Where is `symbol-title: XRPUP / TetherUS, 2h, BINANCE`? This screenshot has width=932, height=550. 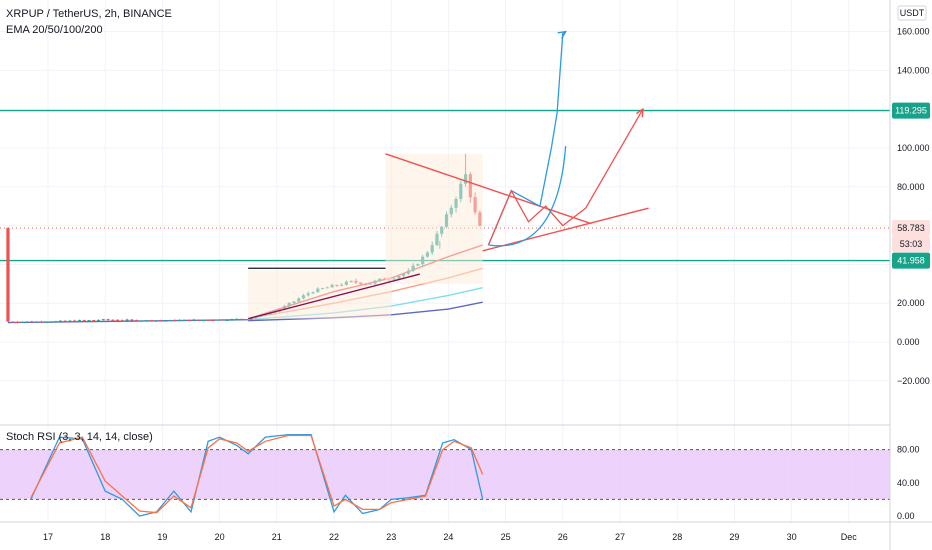 symbol-title: XRPUP / TetherUS, 2h, BINANCE is located at coordinates (89, 14).